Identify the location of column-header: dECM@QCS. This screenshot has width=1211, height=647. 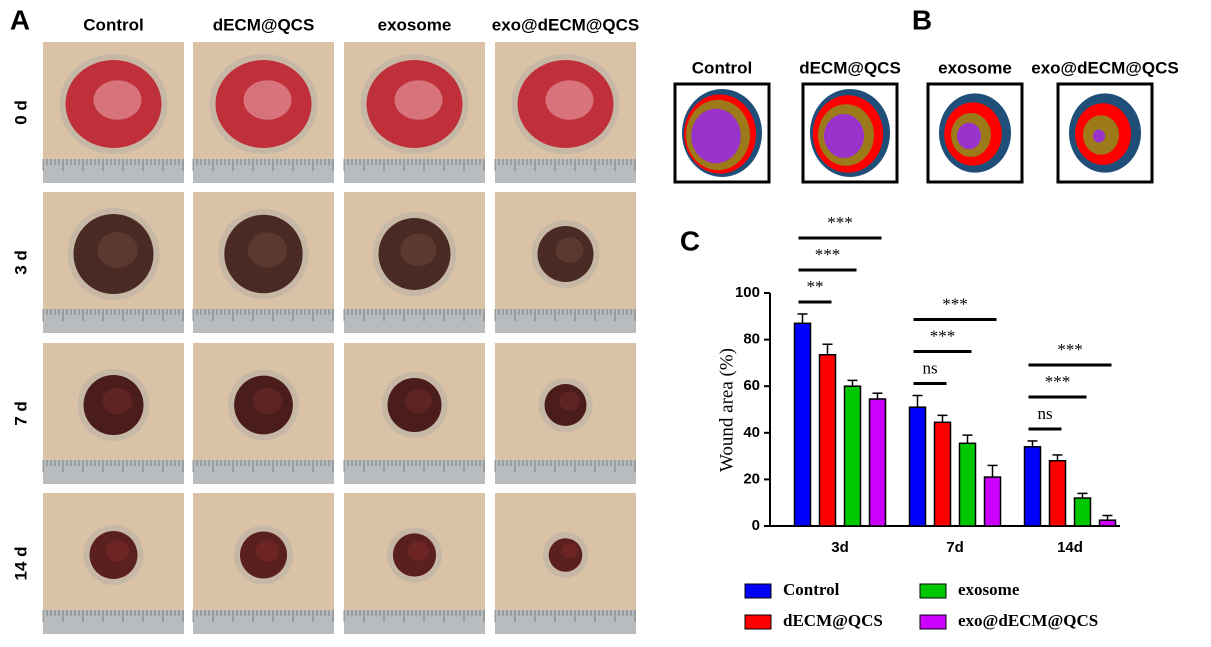
(264, 24).